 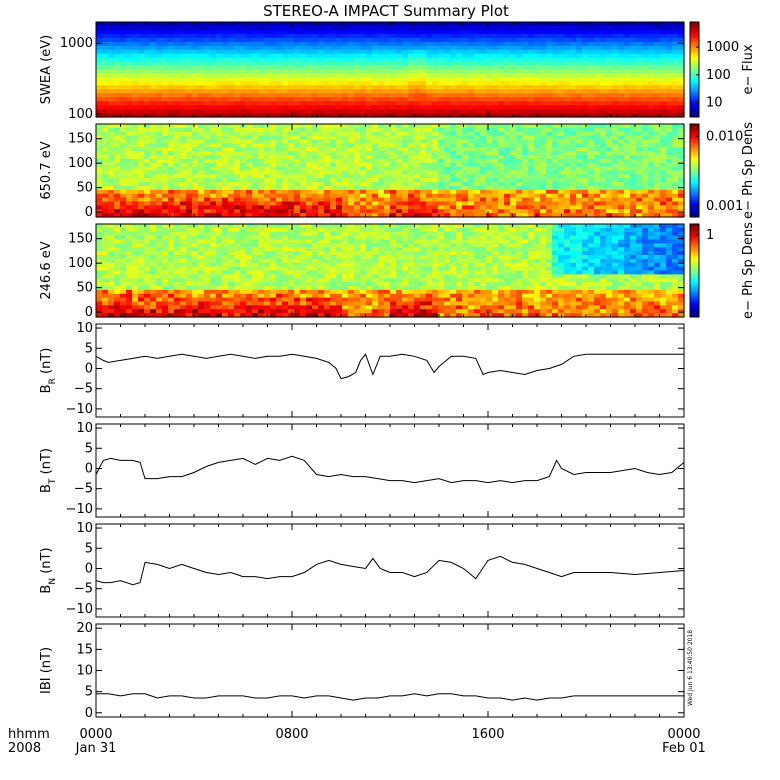 What do you see at coordinates (694, 85) in the screenshot?
I see `swea-colorbar-step` at bounding box center [694, 85].